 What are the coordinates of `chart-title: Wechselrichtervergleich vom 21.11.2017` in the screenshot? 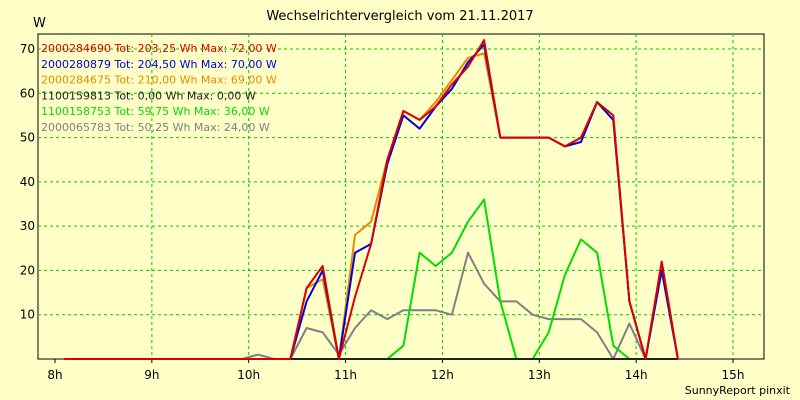 It's located at (400, 16).